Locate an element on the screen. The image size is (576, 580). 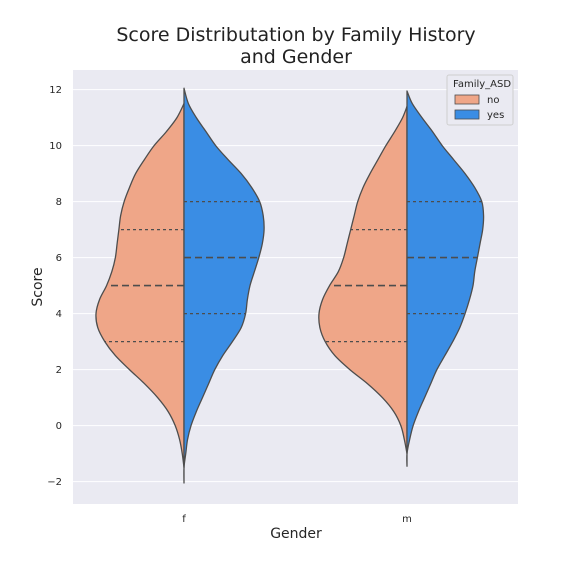
violin-half-yes-m is located at coordinates (445, 278).